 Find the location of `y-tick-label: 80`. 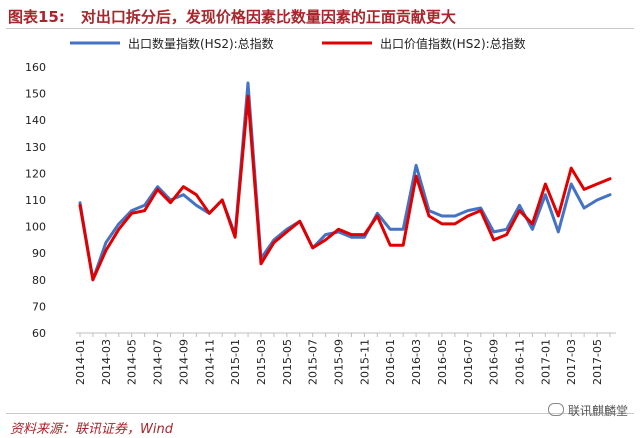

y-tick-label: 80 is located at coordinates (39, 280).